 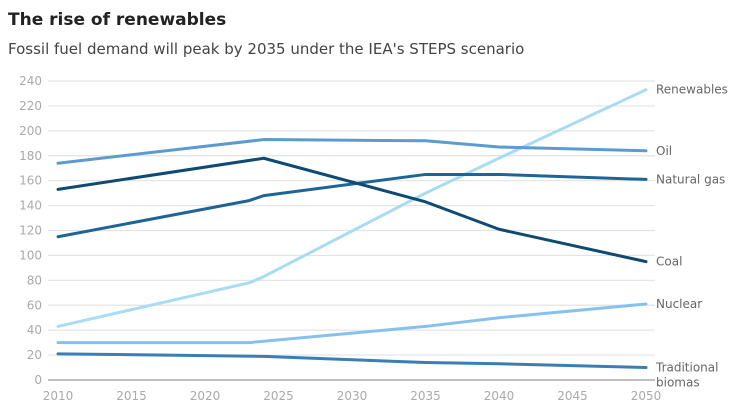 I want to click on series-label: Renewables, so click(x=692, y=90).